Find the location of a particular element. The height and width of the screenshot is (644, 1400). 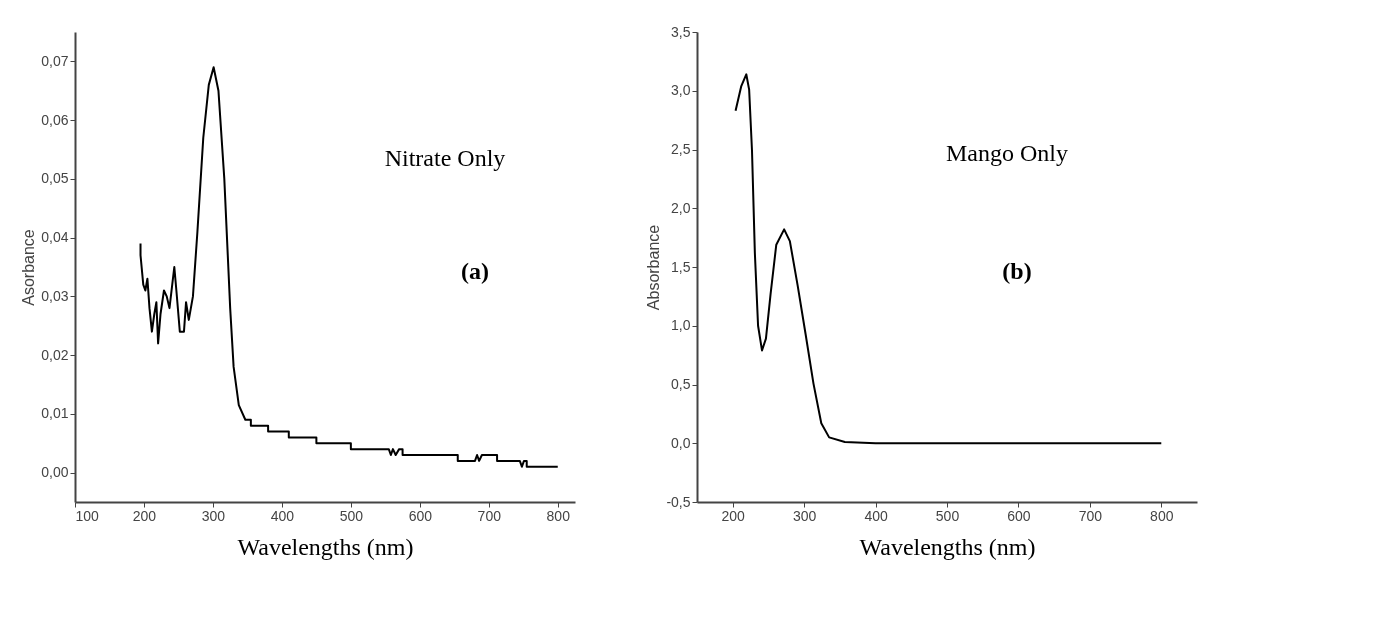

y-tick-label: 0,04 is located at coordinates (55, 237).